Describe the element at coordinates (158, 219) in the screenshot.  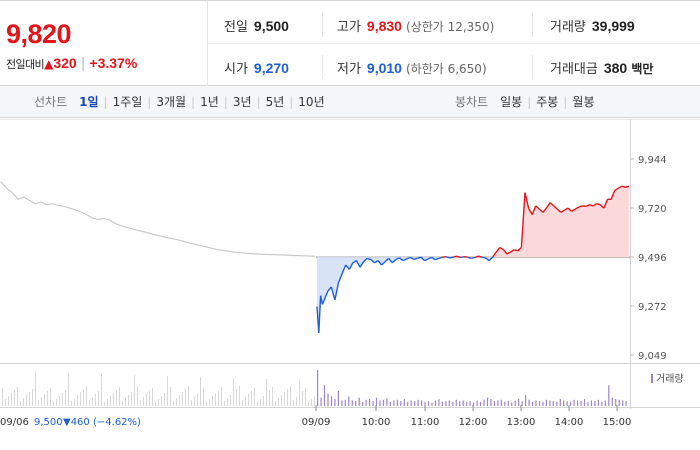
I see `prev-day-series` at that location.